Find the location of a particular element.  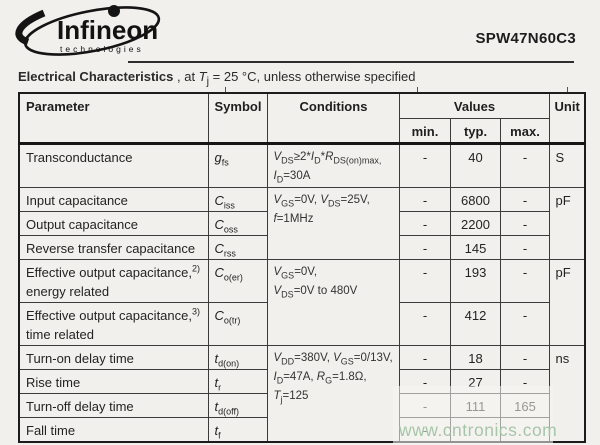

col-header-conditions: Conditions is located at coordinates (333, 118).